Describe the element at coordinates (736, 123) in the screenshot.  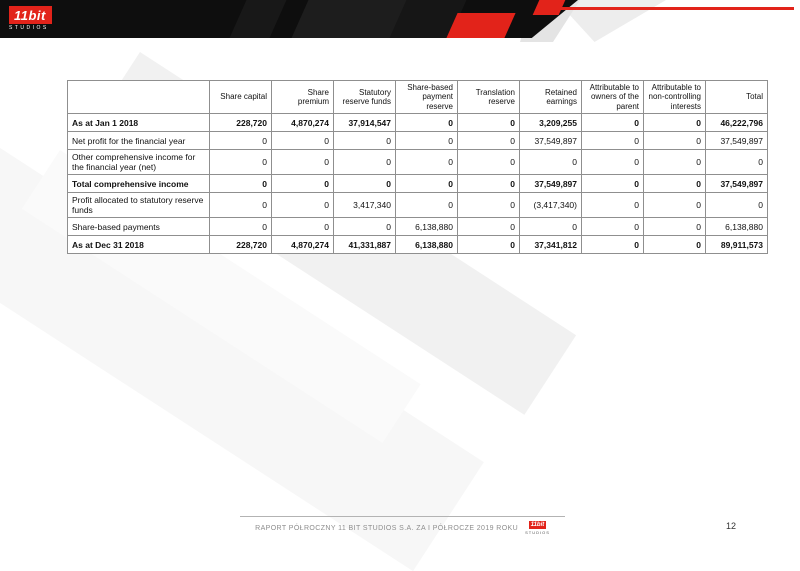
I see `value-cell: 46,222,796` at that location.